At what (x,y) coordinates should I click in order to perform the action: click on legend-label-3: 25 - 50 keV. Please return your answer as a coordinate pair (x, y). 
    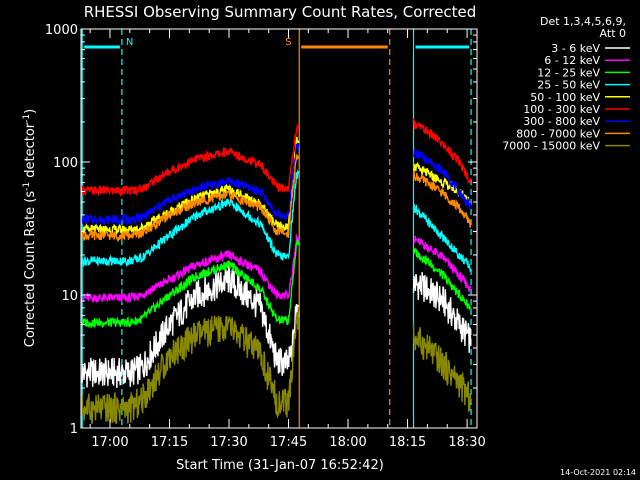
    Looking at the image, I should click on (568, 85).